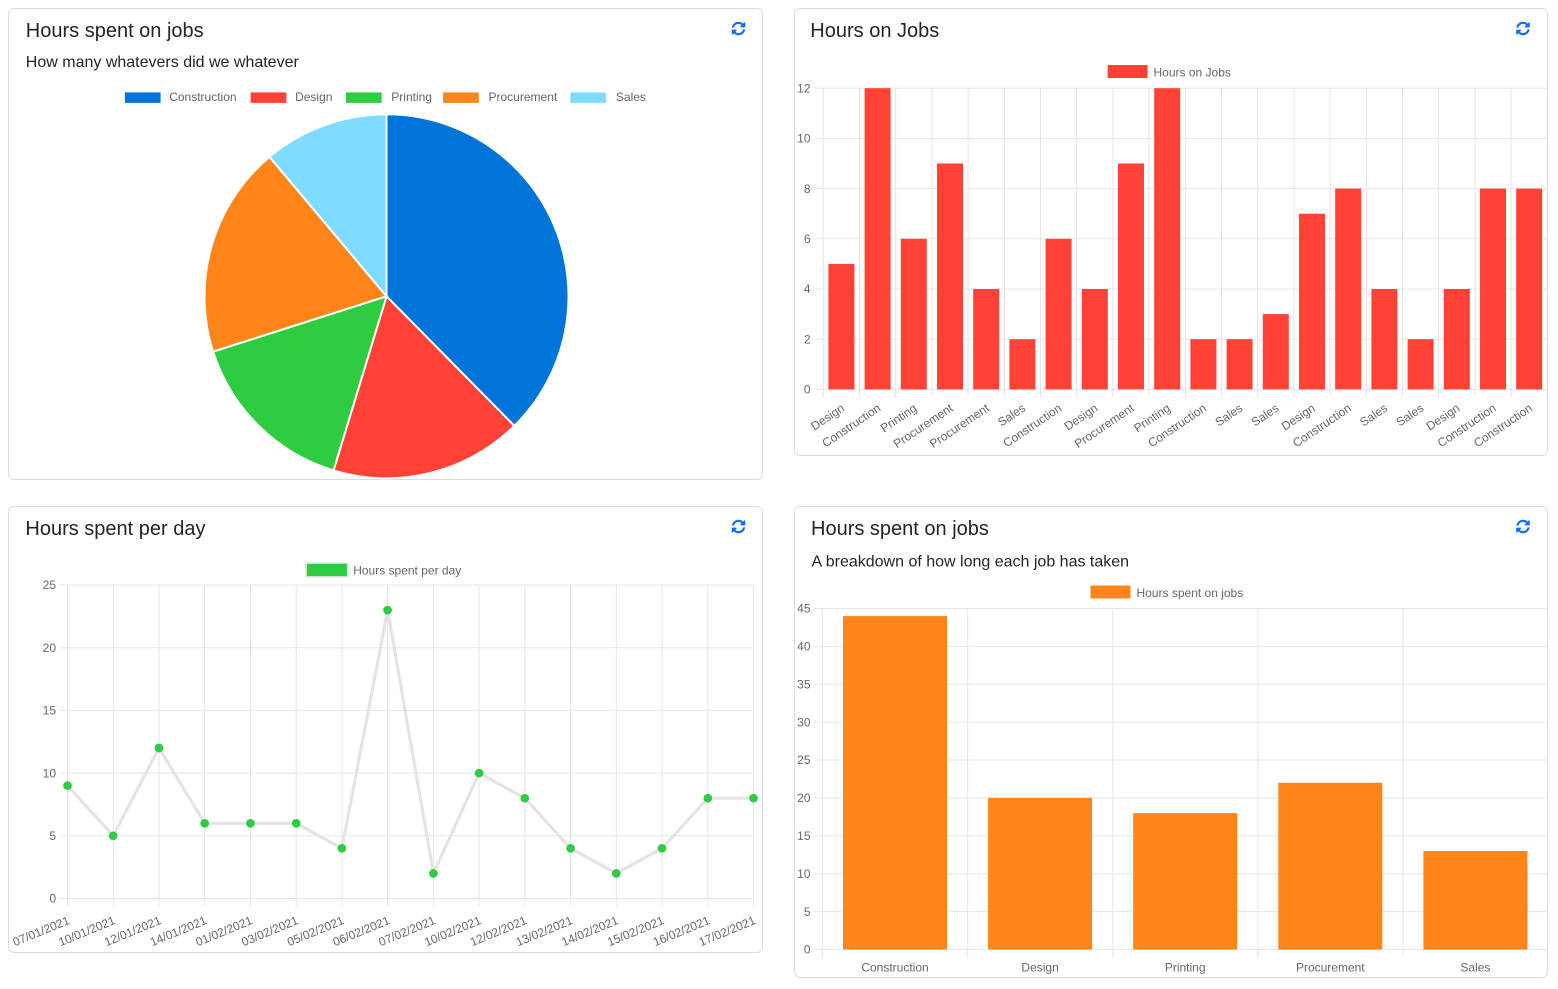 Image resolution: width=1558 pixels, height=989 pixels. Describe the element at coordinates (804, 685) in the screenshot. I see `svg-text: 35` at that location.